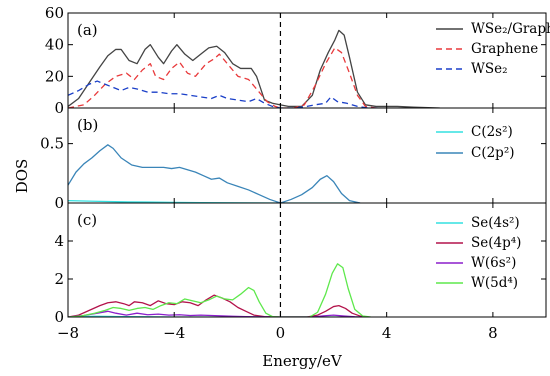  Describe the element at coordinates (493, 263) in the screenshot. I see `legend-entry: W(6s²)` at that location.